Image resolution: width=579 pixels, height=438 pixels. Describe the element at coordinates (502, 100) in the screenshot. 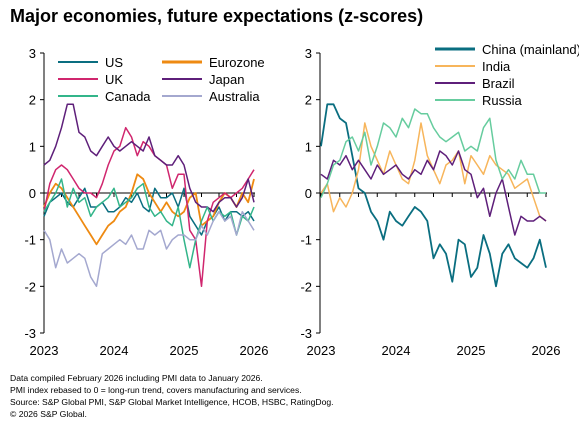

I see `legend-label: Russia` at that location.